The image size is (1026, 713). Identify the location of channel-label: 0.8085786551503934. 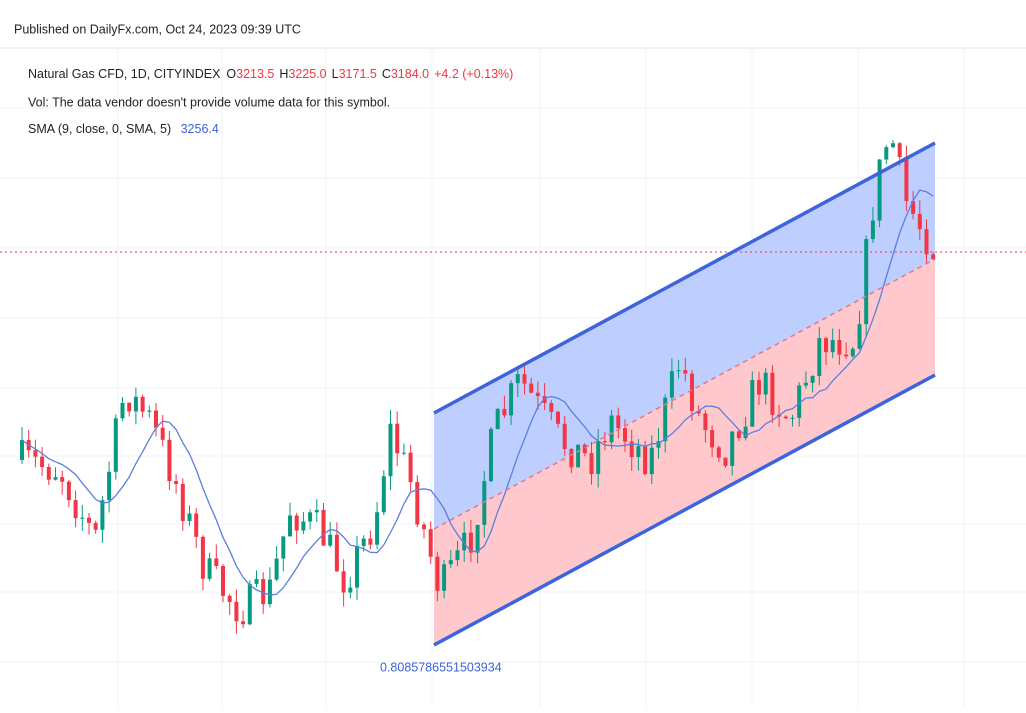
(441, 667).